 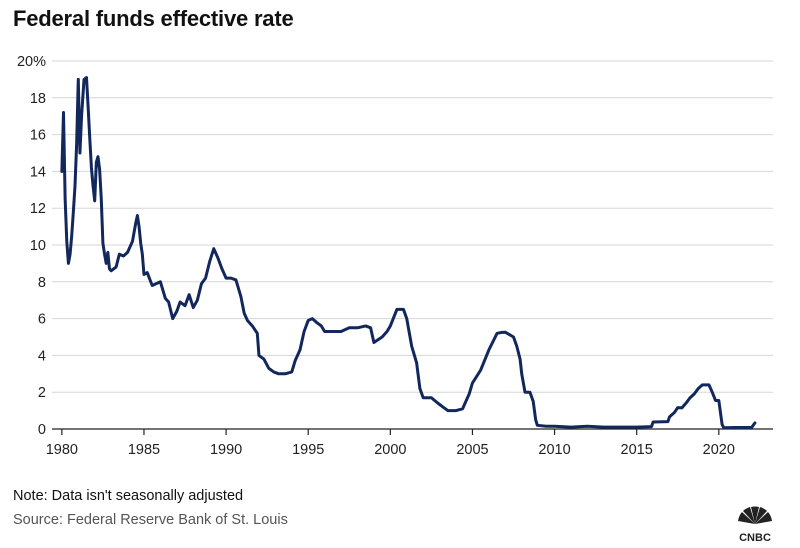 What do you see at coordinates (38, 172) in the screenshot?
I see `y-tick-label: 14` at bounding box center [38, 172].